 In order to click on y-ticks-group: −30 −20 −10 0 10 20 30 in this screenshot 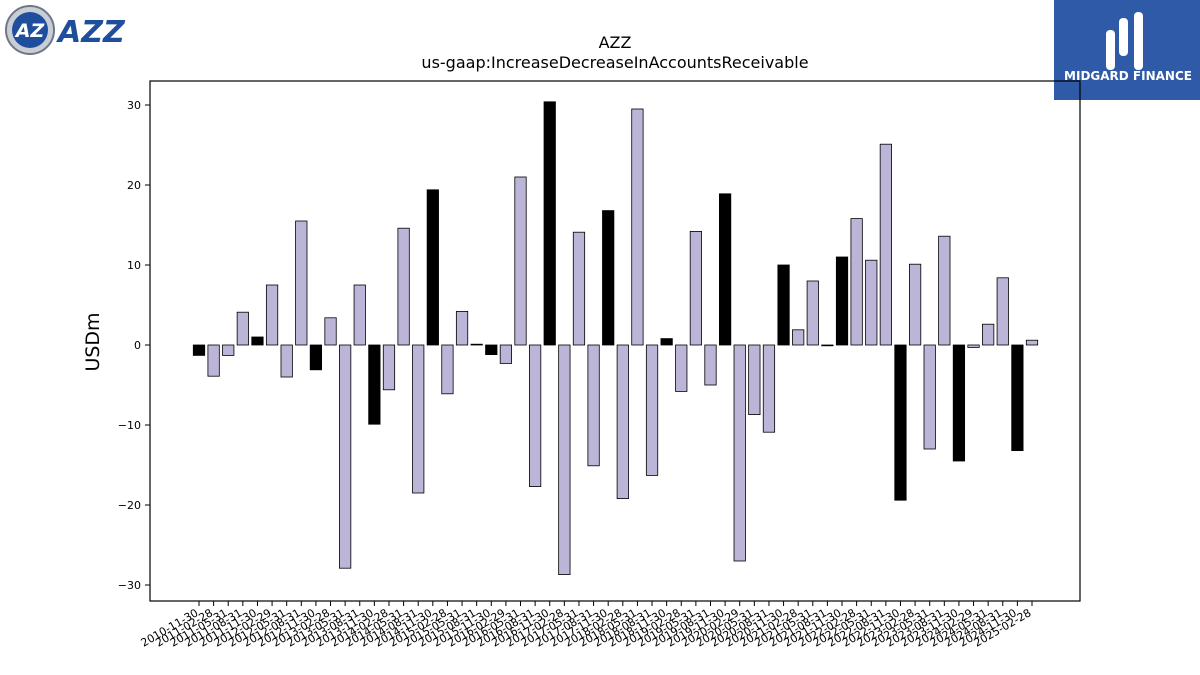, I will do `click(134, 345)`.